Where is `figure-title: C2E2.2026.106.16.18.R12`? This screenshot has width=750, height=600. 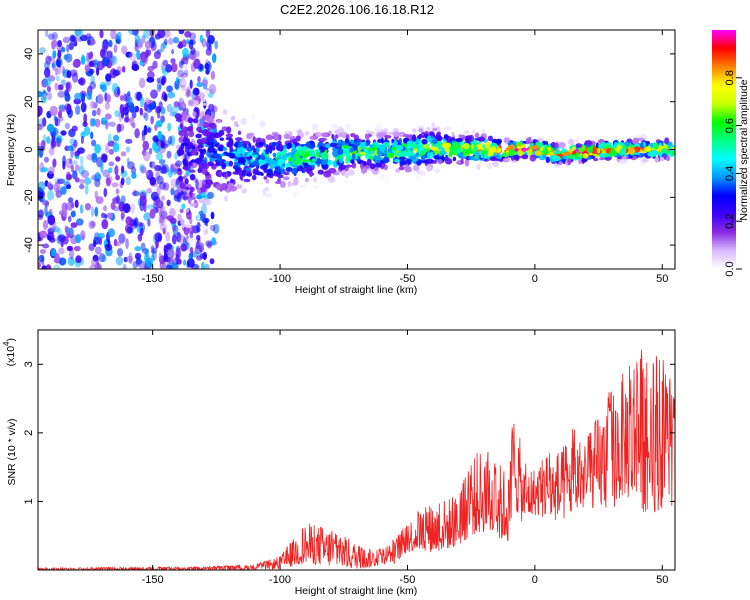
figure-title: C2E2.2026.106.16.18.R12 is located at coordinates (357, 9).